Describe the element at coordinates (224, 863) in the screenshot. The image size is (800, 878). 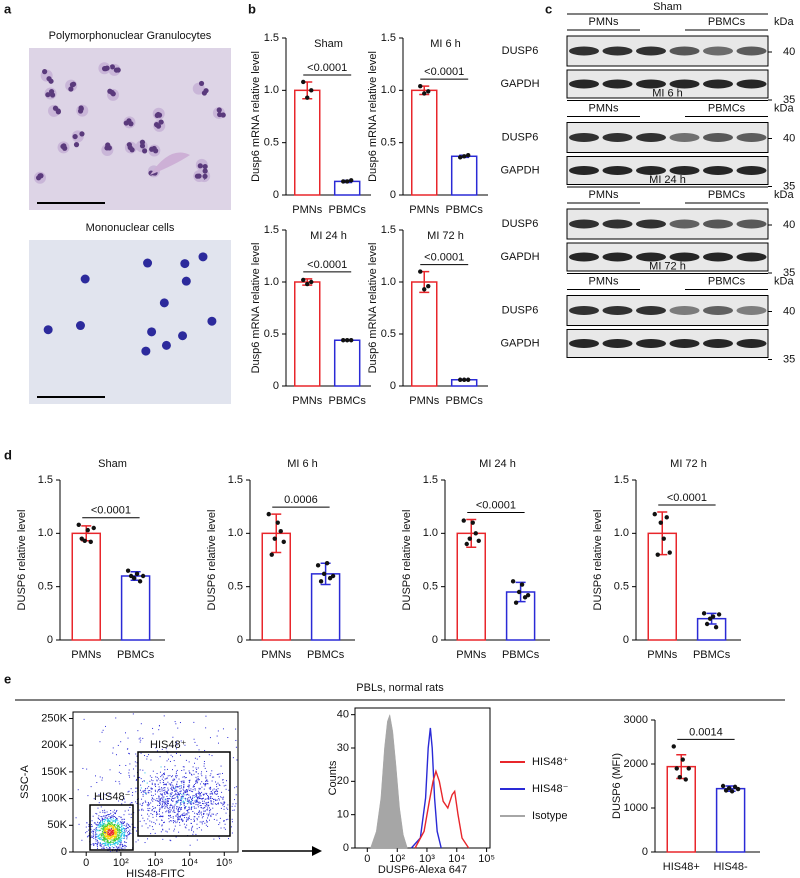
I see `x-tick-label: 10⁵` at that location.